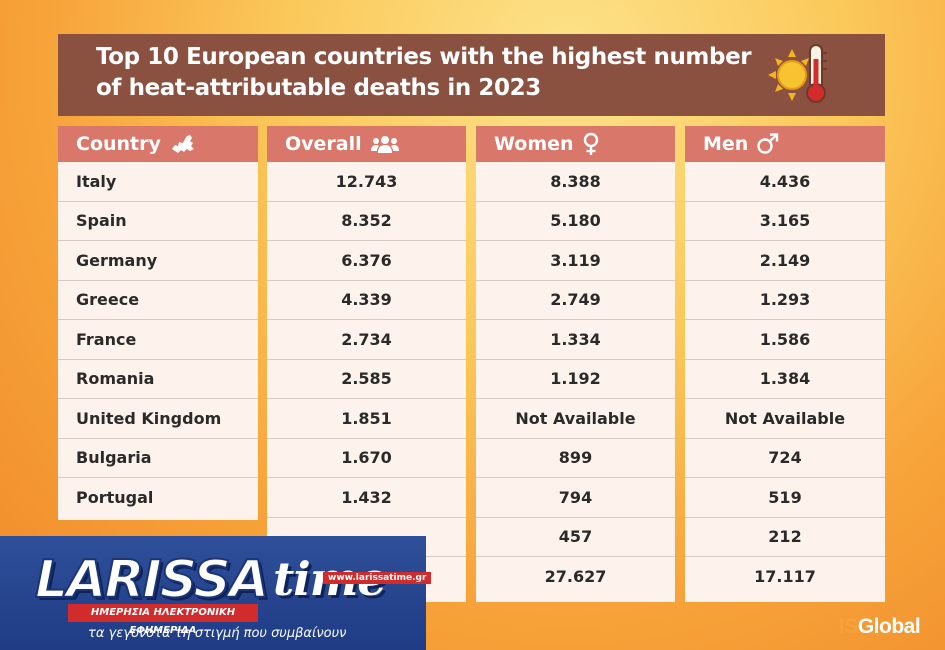 This screenshot has width=945, height=650. Describe the element at coordinates (163, 620) in the screenshot. I see `logo-ribbon: ΗΜΕΡΗΣΙΑ ΗΛΕΚΤΡΟΝΙΚΗ ΕΦΗΜΕΡΙΔΑ` at that location.